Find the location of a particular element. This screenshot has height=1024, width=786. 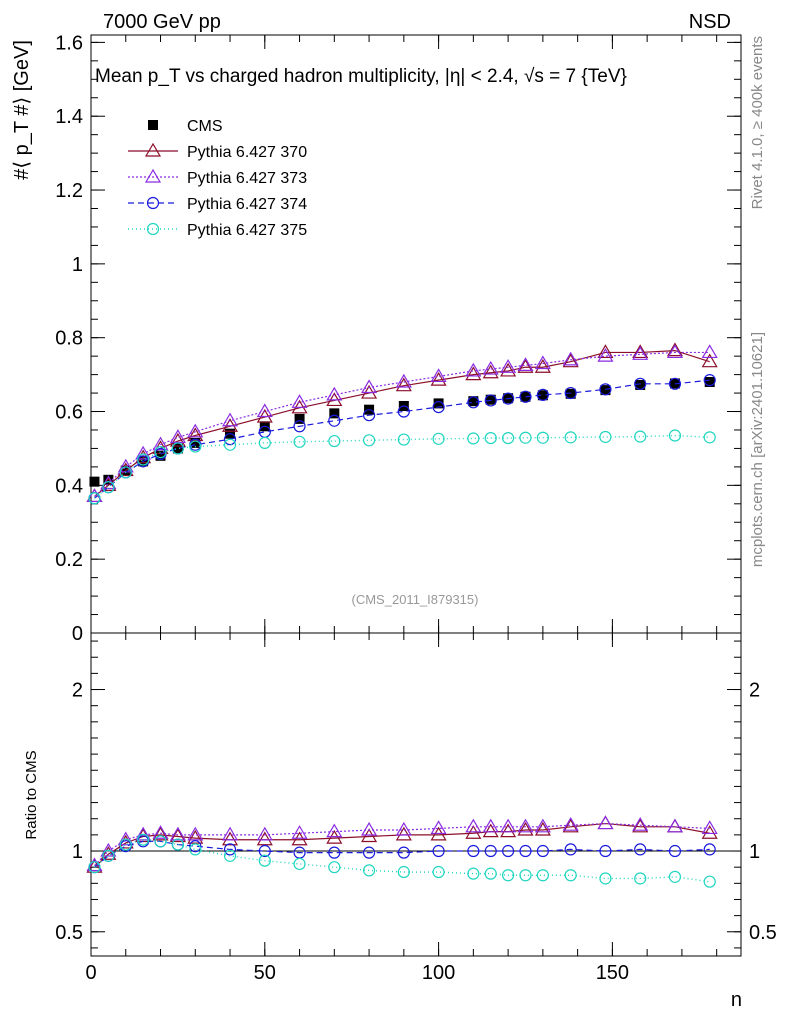

y-axis-label-main: #⟨ p_T #⟩ [GeV] is located at coordinates (22, 110).